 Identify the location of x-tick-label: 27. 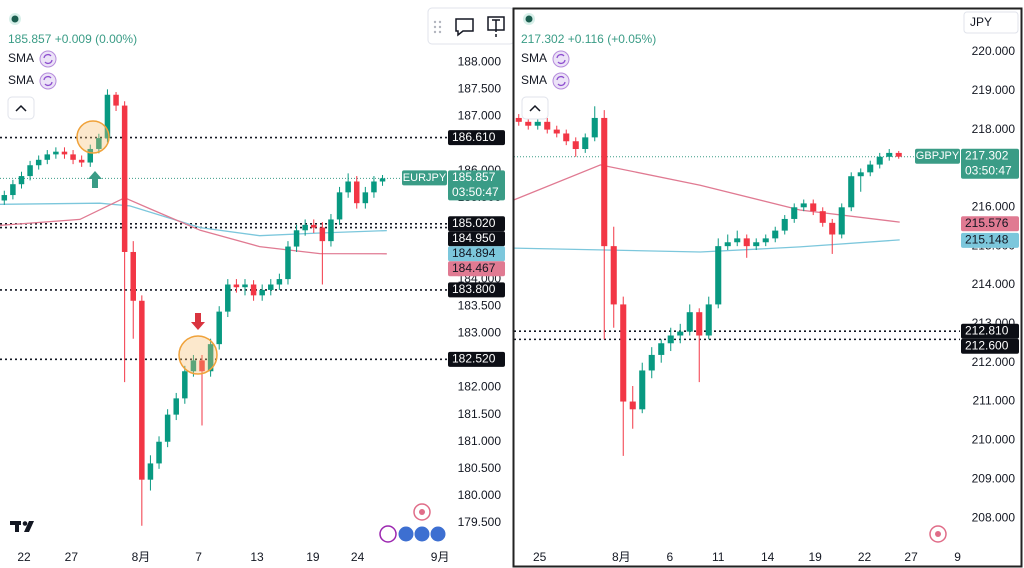
(911, 557).